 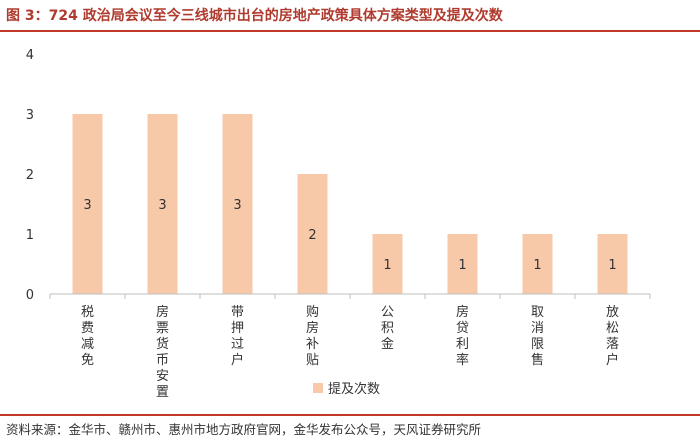 I want to click on y-tick-label: 1, so click(x=30, y=235).